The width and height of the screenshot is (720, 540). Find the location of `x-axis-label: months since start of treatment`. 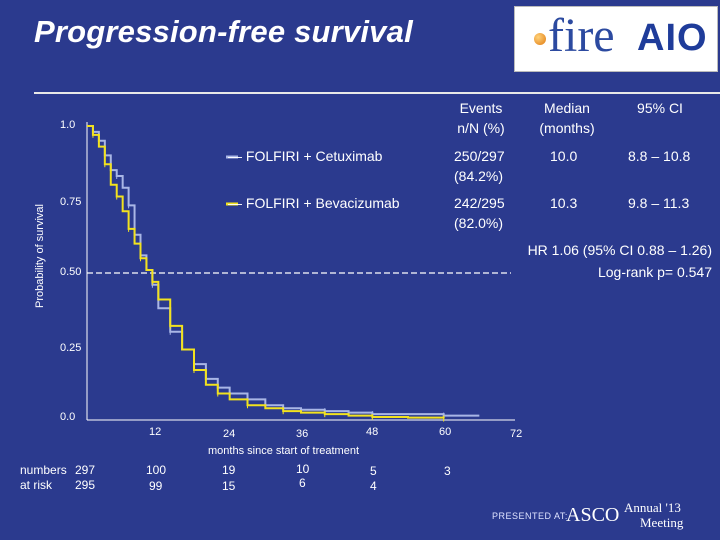

x-axis-label: months since start of treatment is located at coordinates (284, 451).